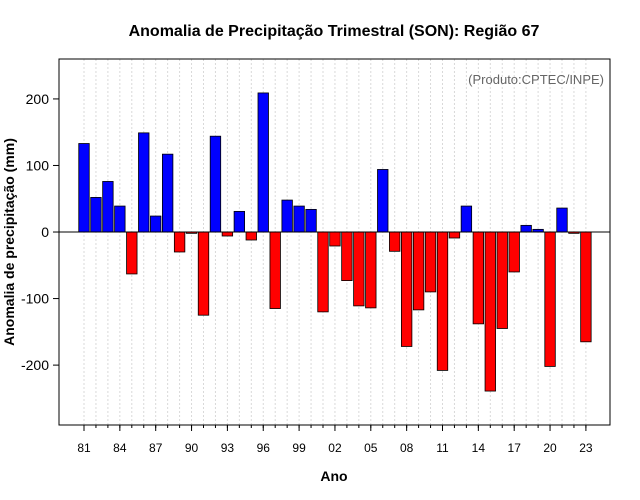 Image resolution: width=640 pixels, height=500 pixels. What do you see at coordinates (227, 234) in the screenshot?
I see `bar-1993` at bounding box center [227, 234].